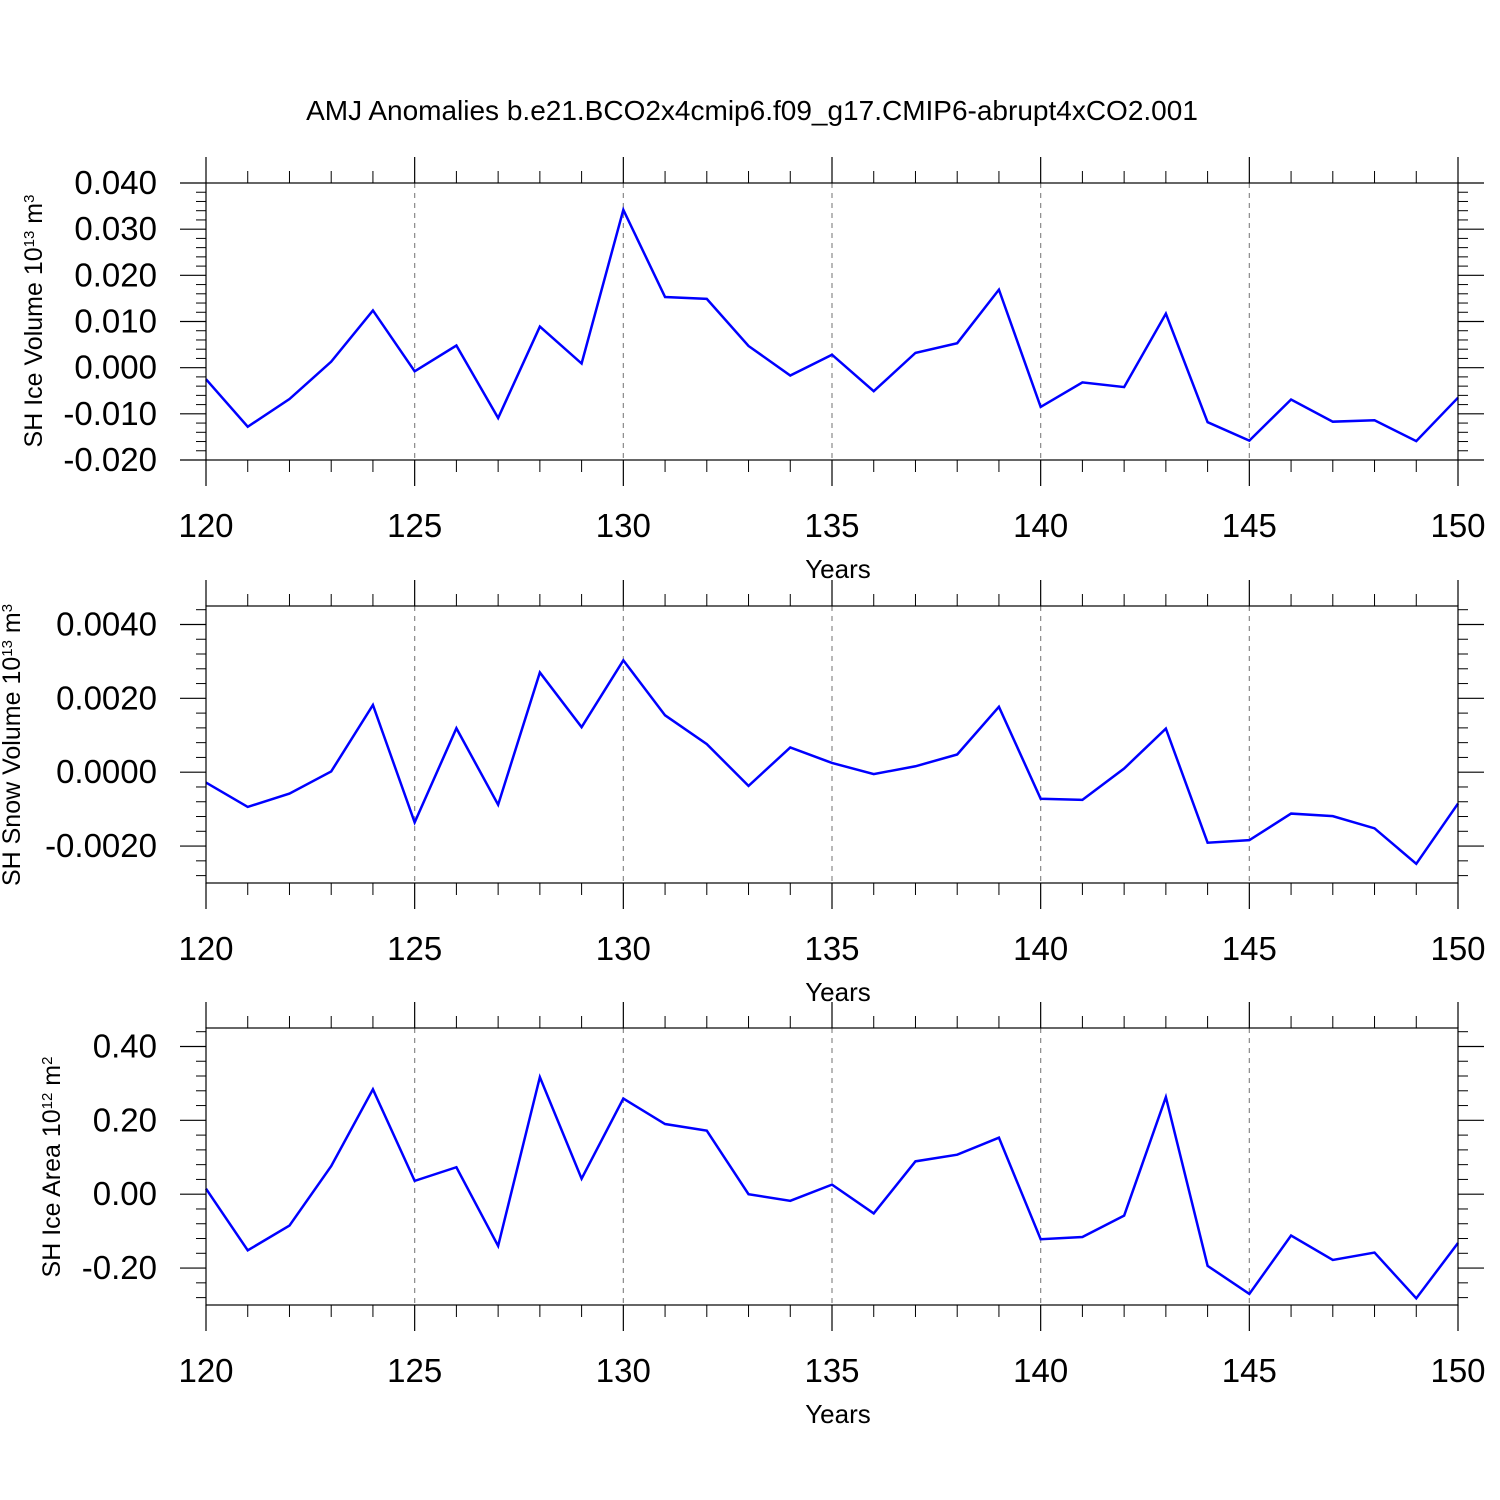  Describe the element at coordinates (125, 1119) in the screenshot. I see `y-tick-label: 0.20` at that location.